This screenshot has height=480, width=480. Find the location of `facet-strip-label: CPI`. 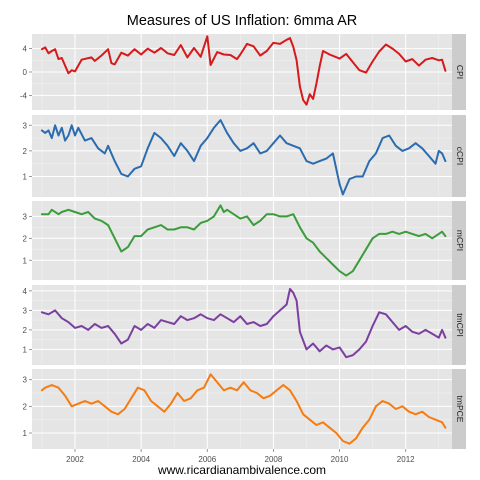

facet-strip-label: CPI is located at coordinates (460, 72).